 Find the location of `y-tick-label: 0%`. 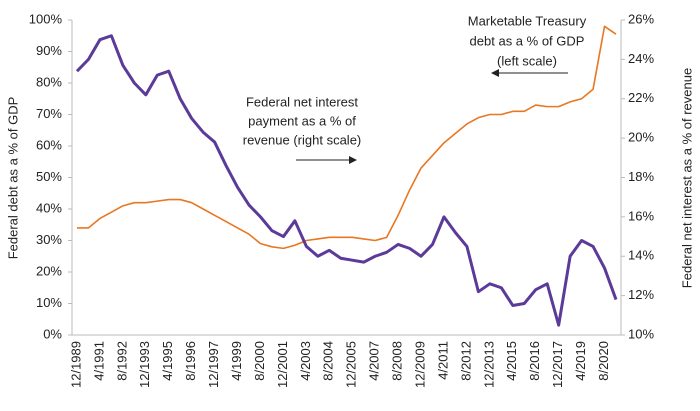

y-tick-label: 0% is located at coordinates (52, 333).